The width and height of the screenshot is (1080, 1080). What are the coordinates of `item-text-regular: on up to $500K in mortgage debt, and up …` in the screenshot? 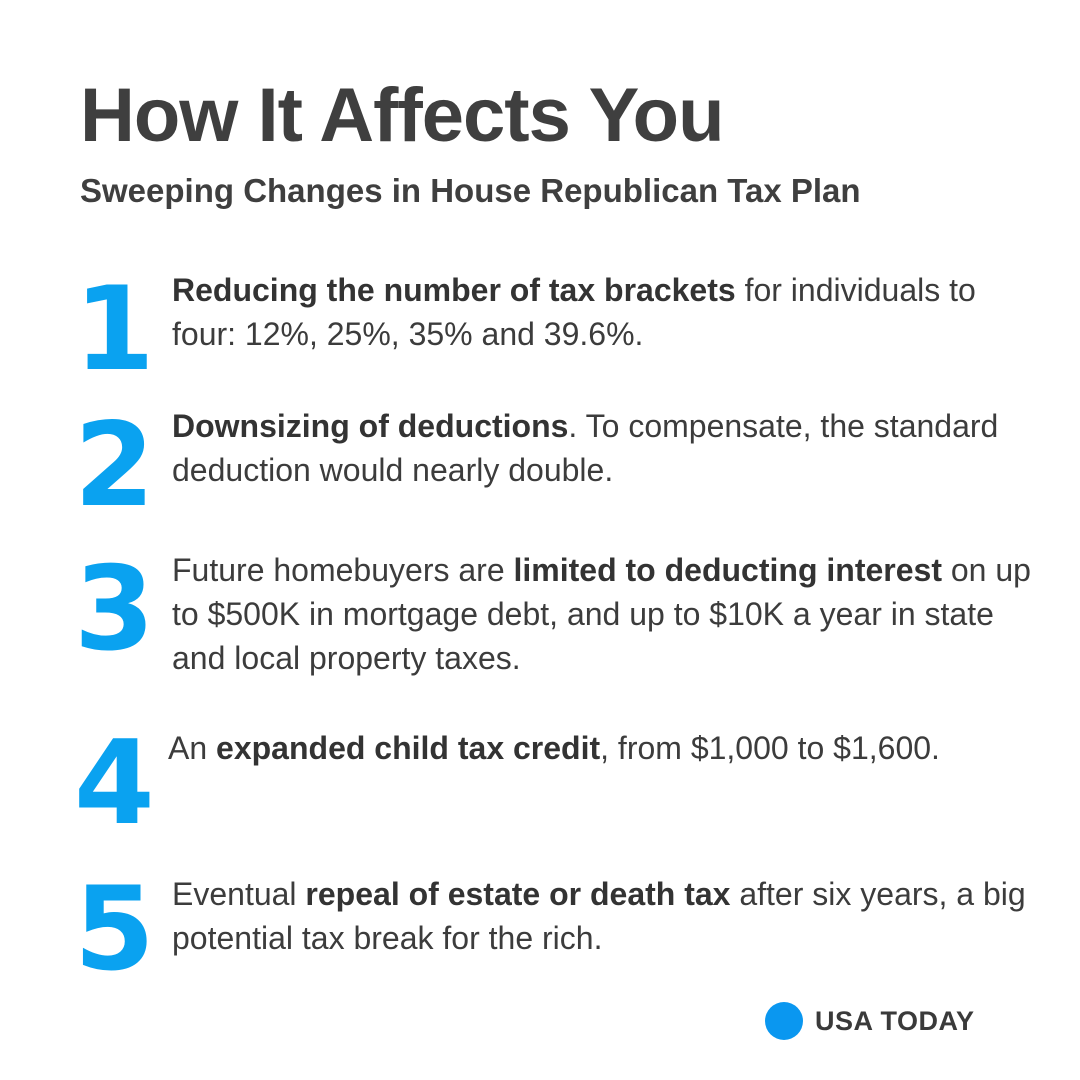 It's located at (601, 614).